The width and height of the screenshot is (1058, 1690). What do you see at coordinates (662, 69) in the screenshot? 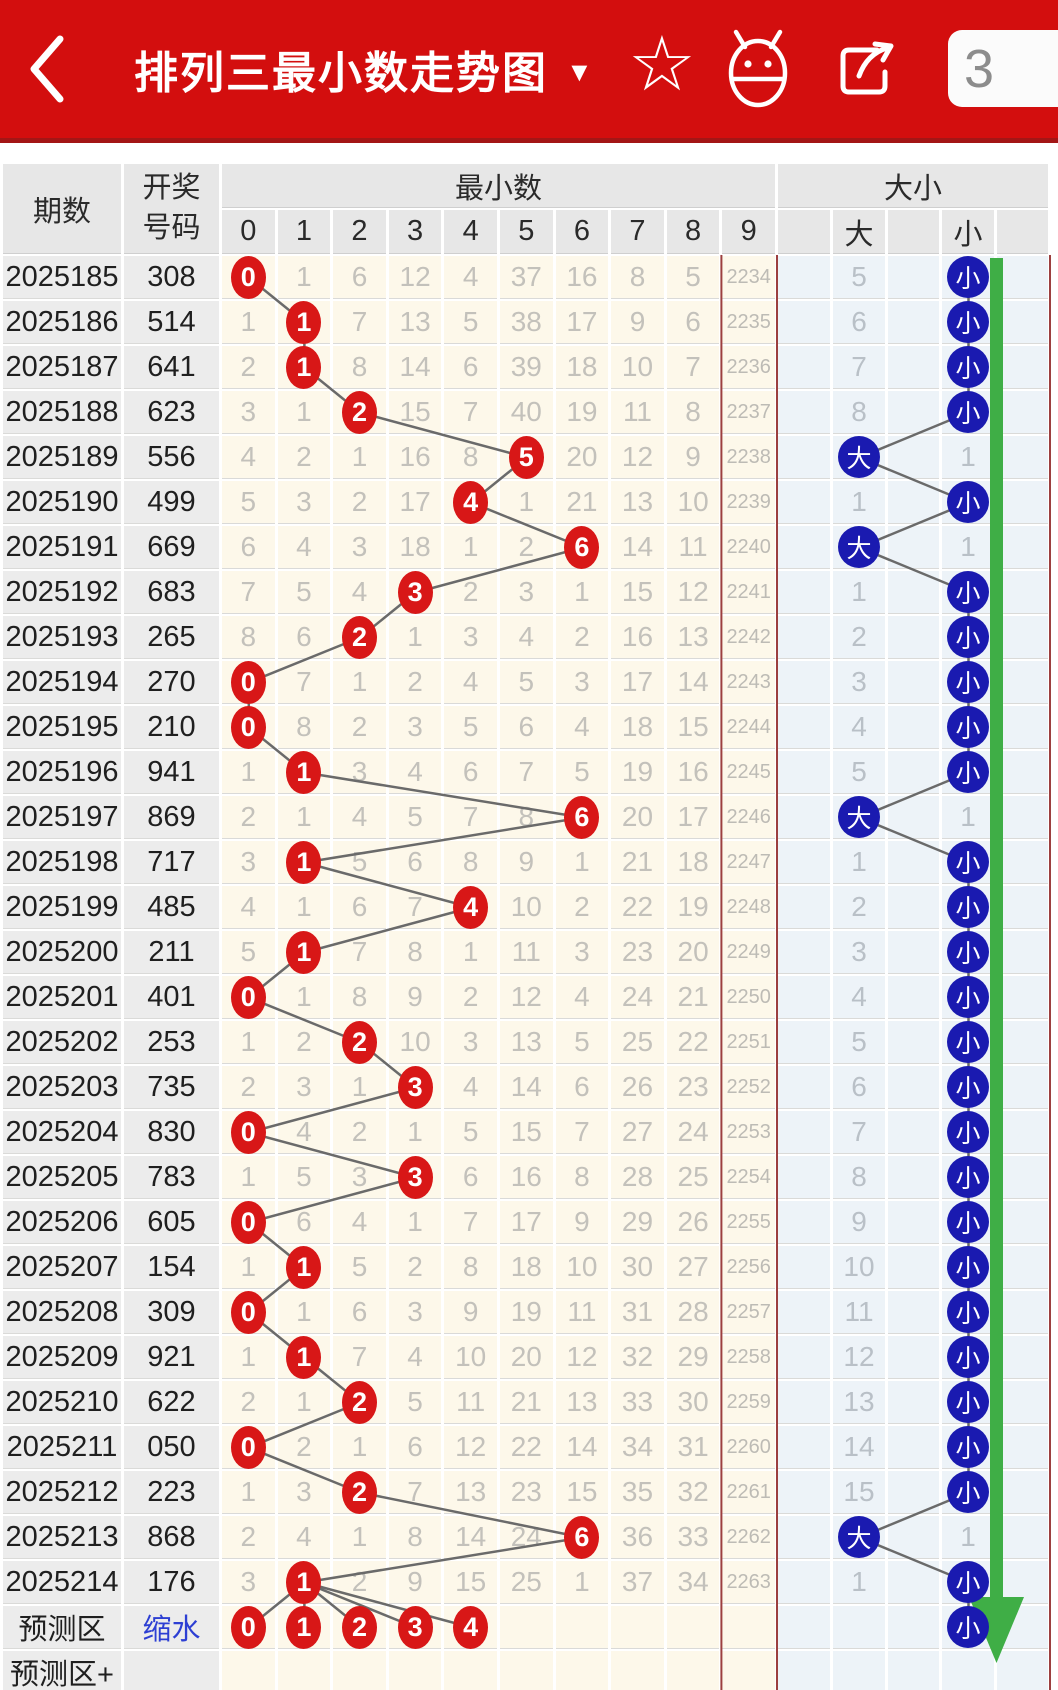
I see `favorite-button: ☆` at bounding box center [662, 69].